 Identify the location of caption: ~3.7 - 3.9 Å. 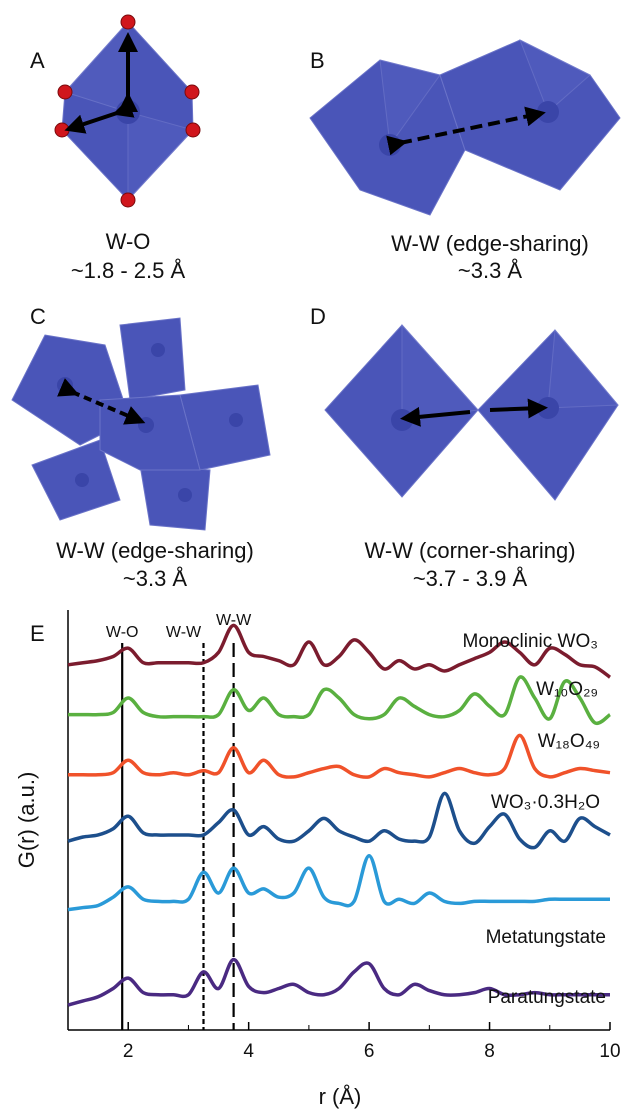
(470, 578).